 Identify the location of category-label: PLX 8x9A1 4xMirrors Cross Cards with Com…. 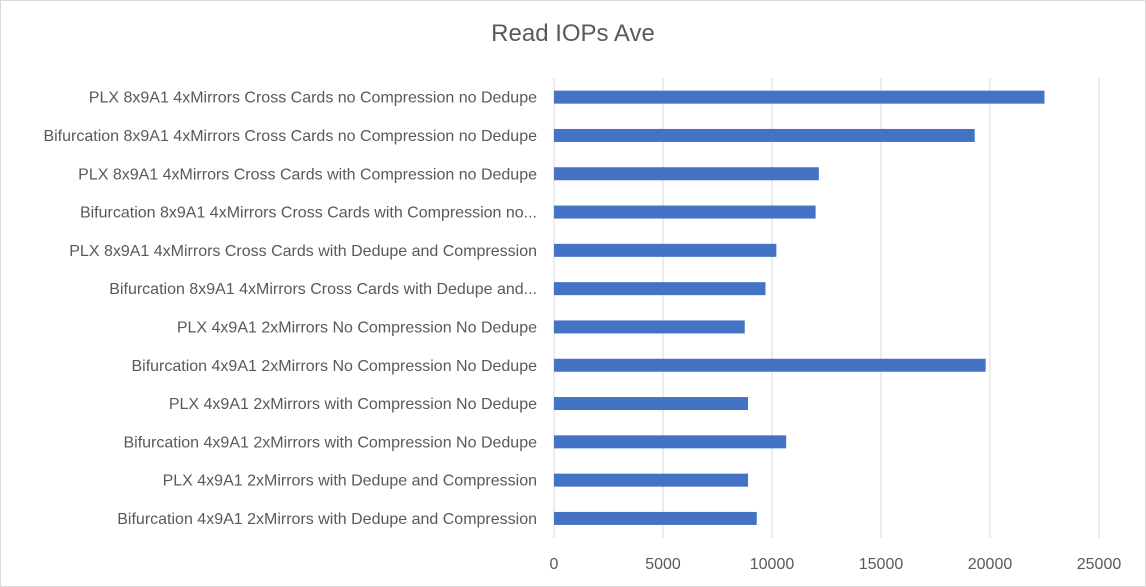
(307, 174).